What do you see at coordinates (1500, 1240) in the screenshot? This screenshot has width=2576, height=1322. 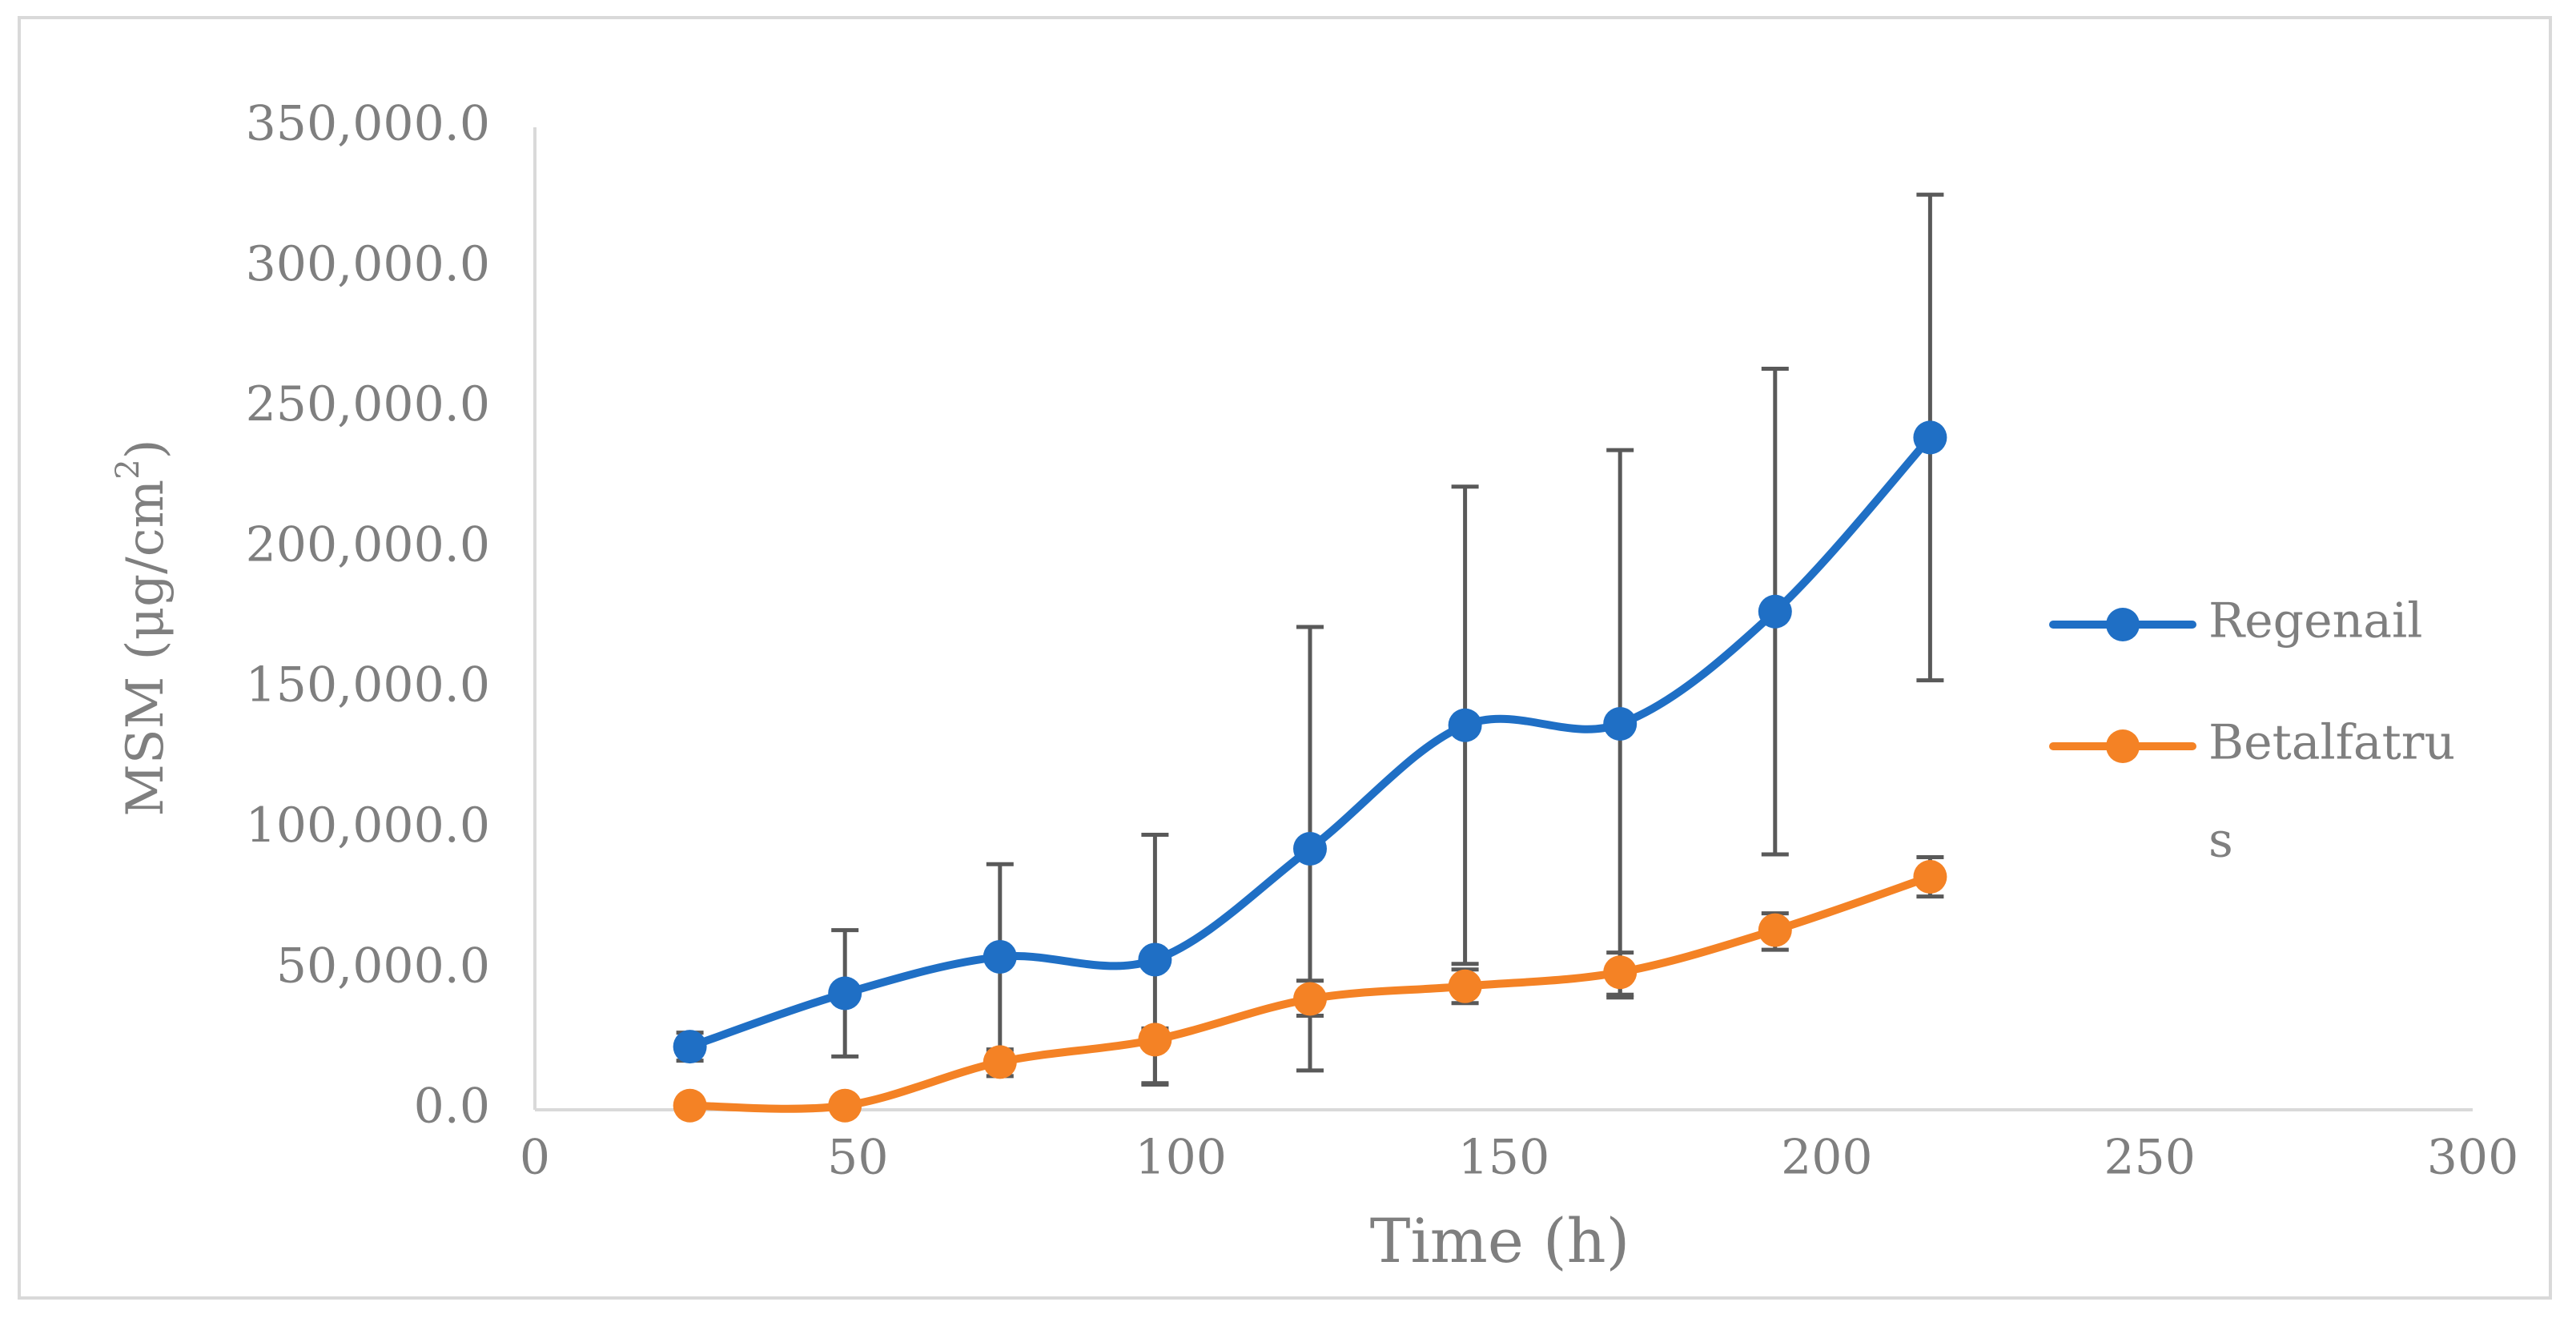 I see `x-axis-title: Time (h)` at bounding box center [1500, 1240].